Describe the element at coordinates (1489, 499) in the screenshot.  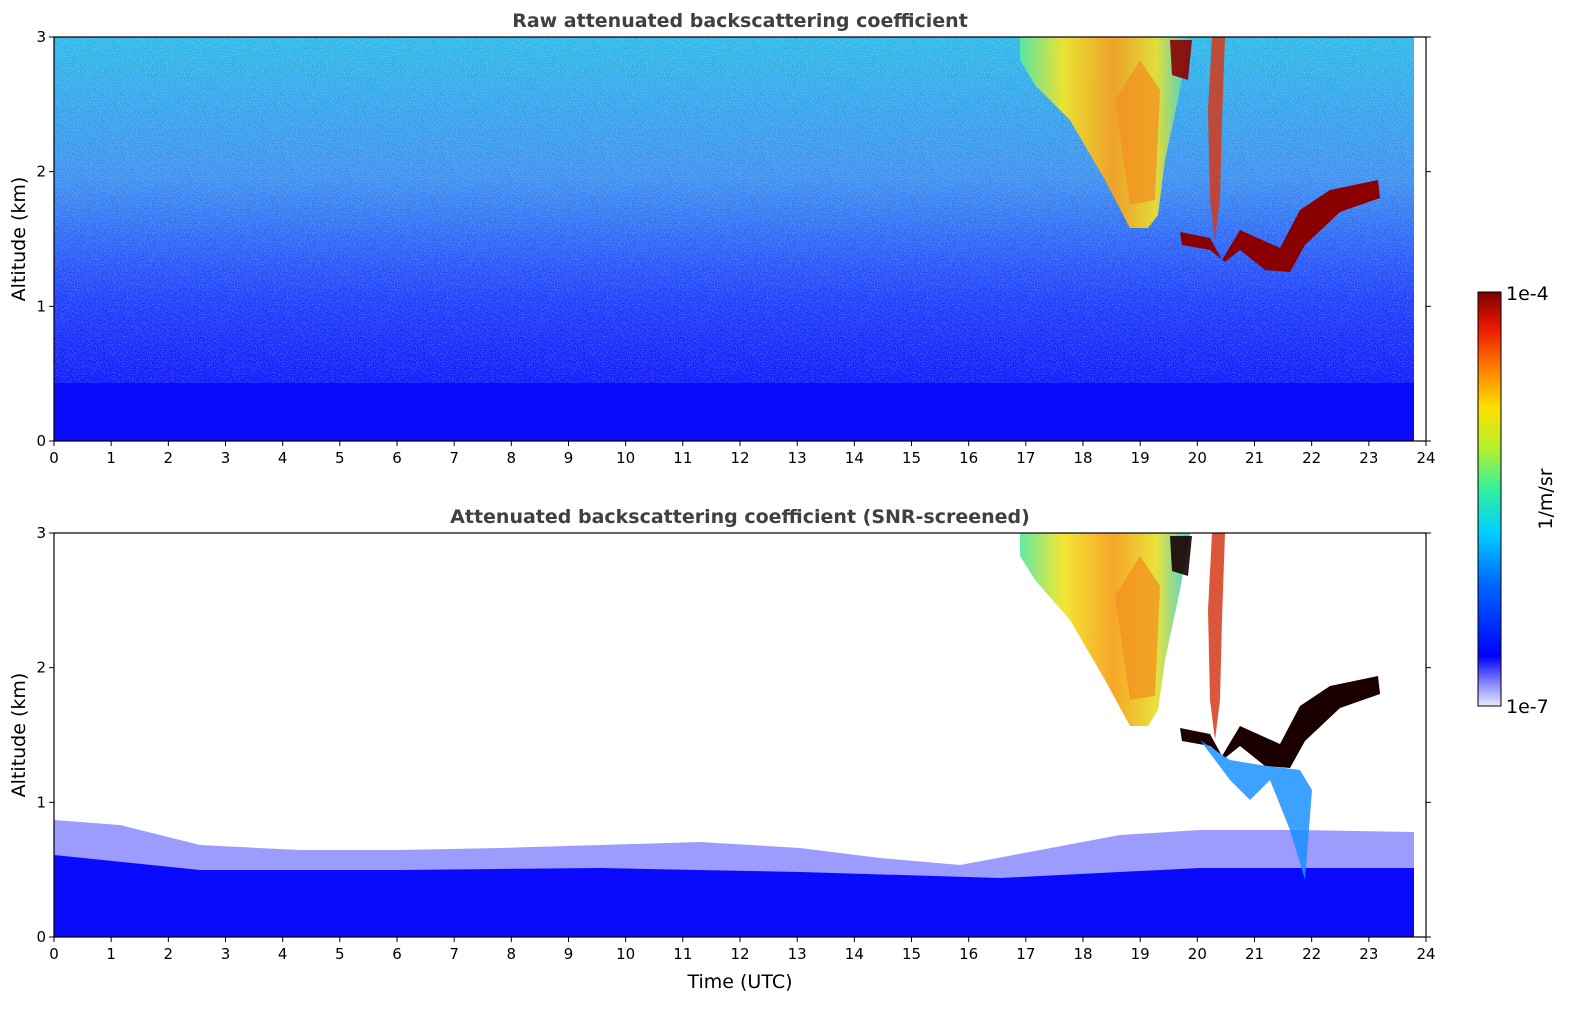
I see `colorbar-gradient` at that location.